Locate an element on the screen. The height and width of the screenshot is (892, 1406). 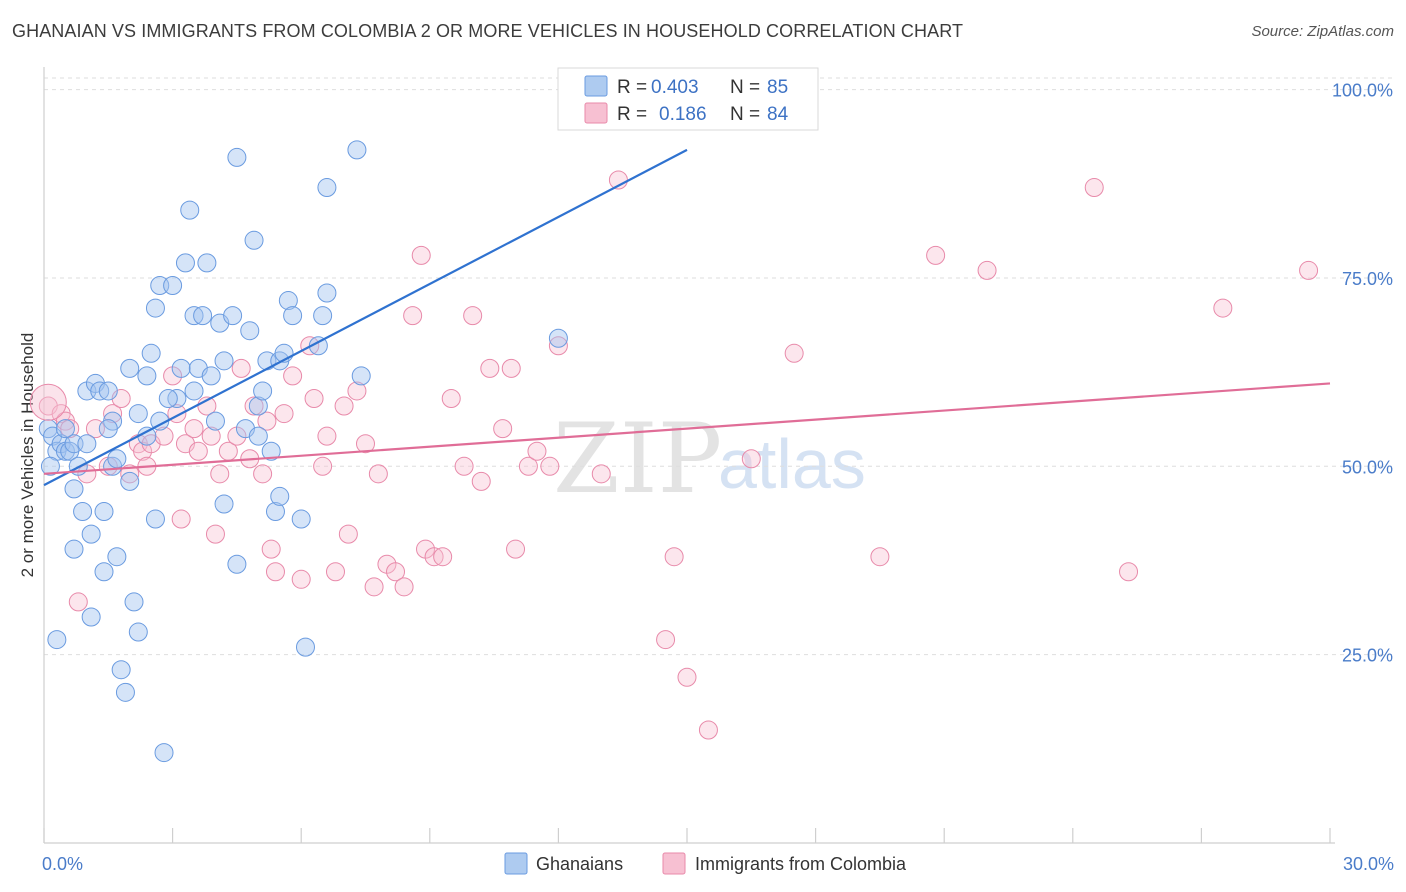
series-legend: Ghanaians Immigrants from Colombia is located at coordinates (705, 863).